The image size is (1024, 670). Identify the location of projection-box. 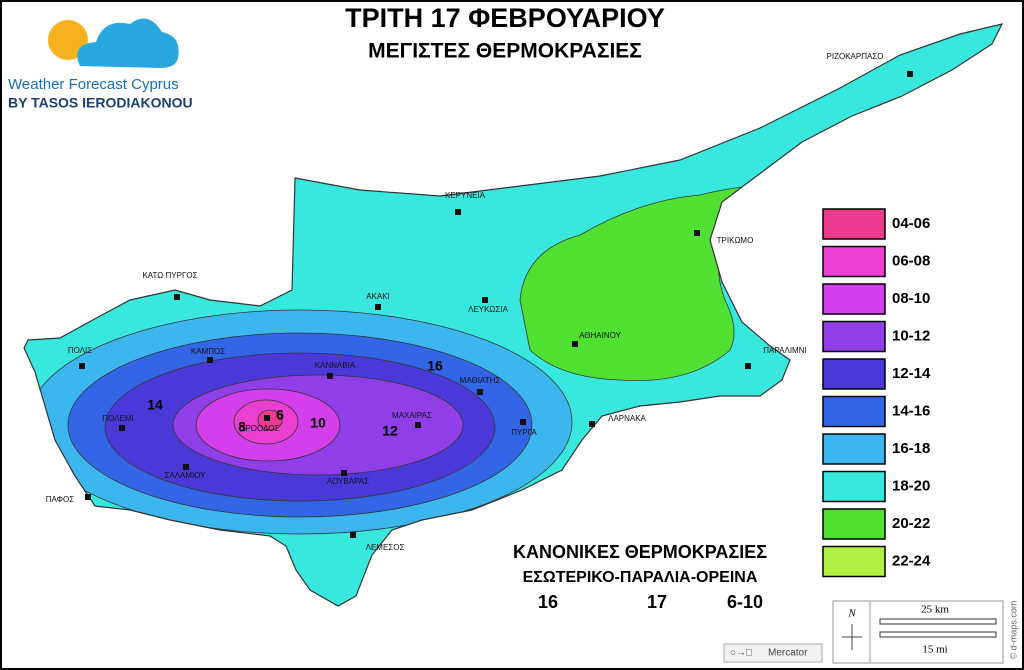
(773, 653).